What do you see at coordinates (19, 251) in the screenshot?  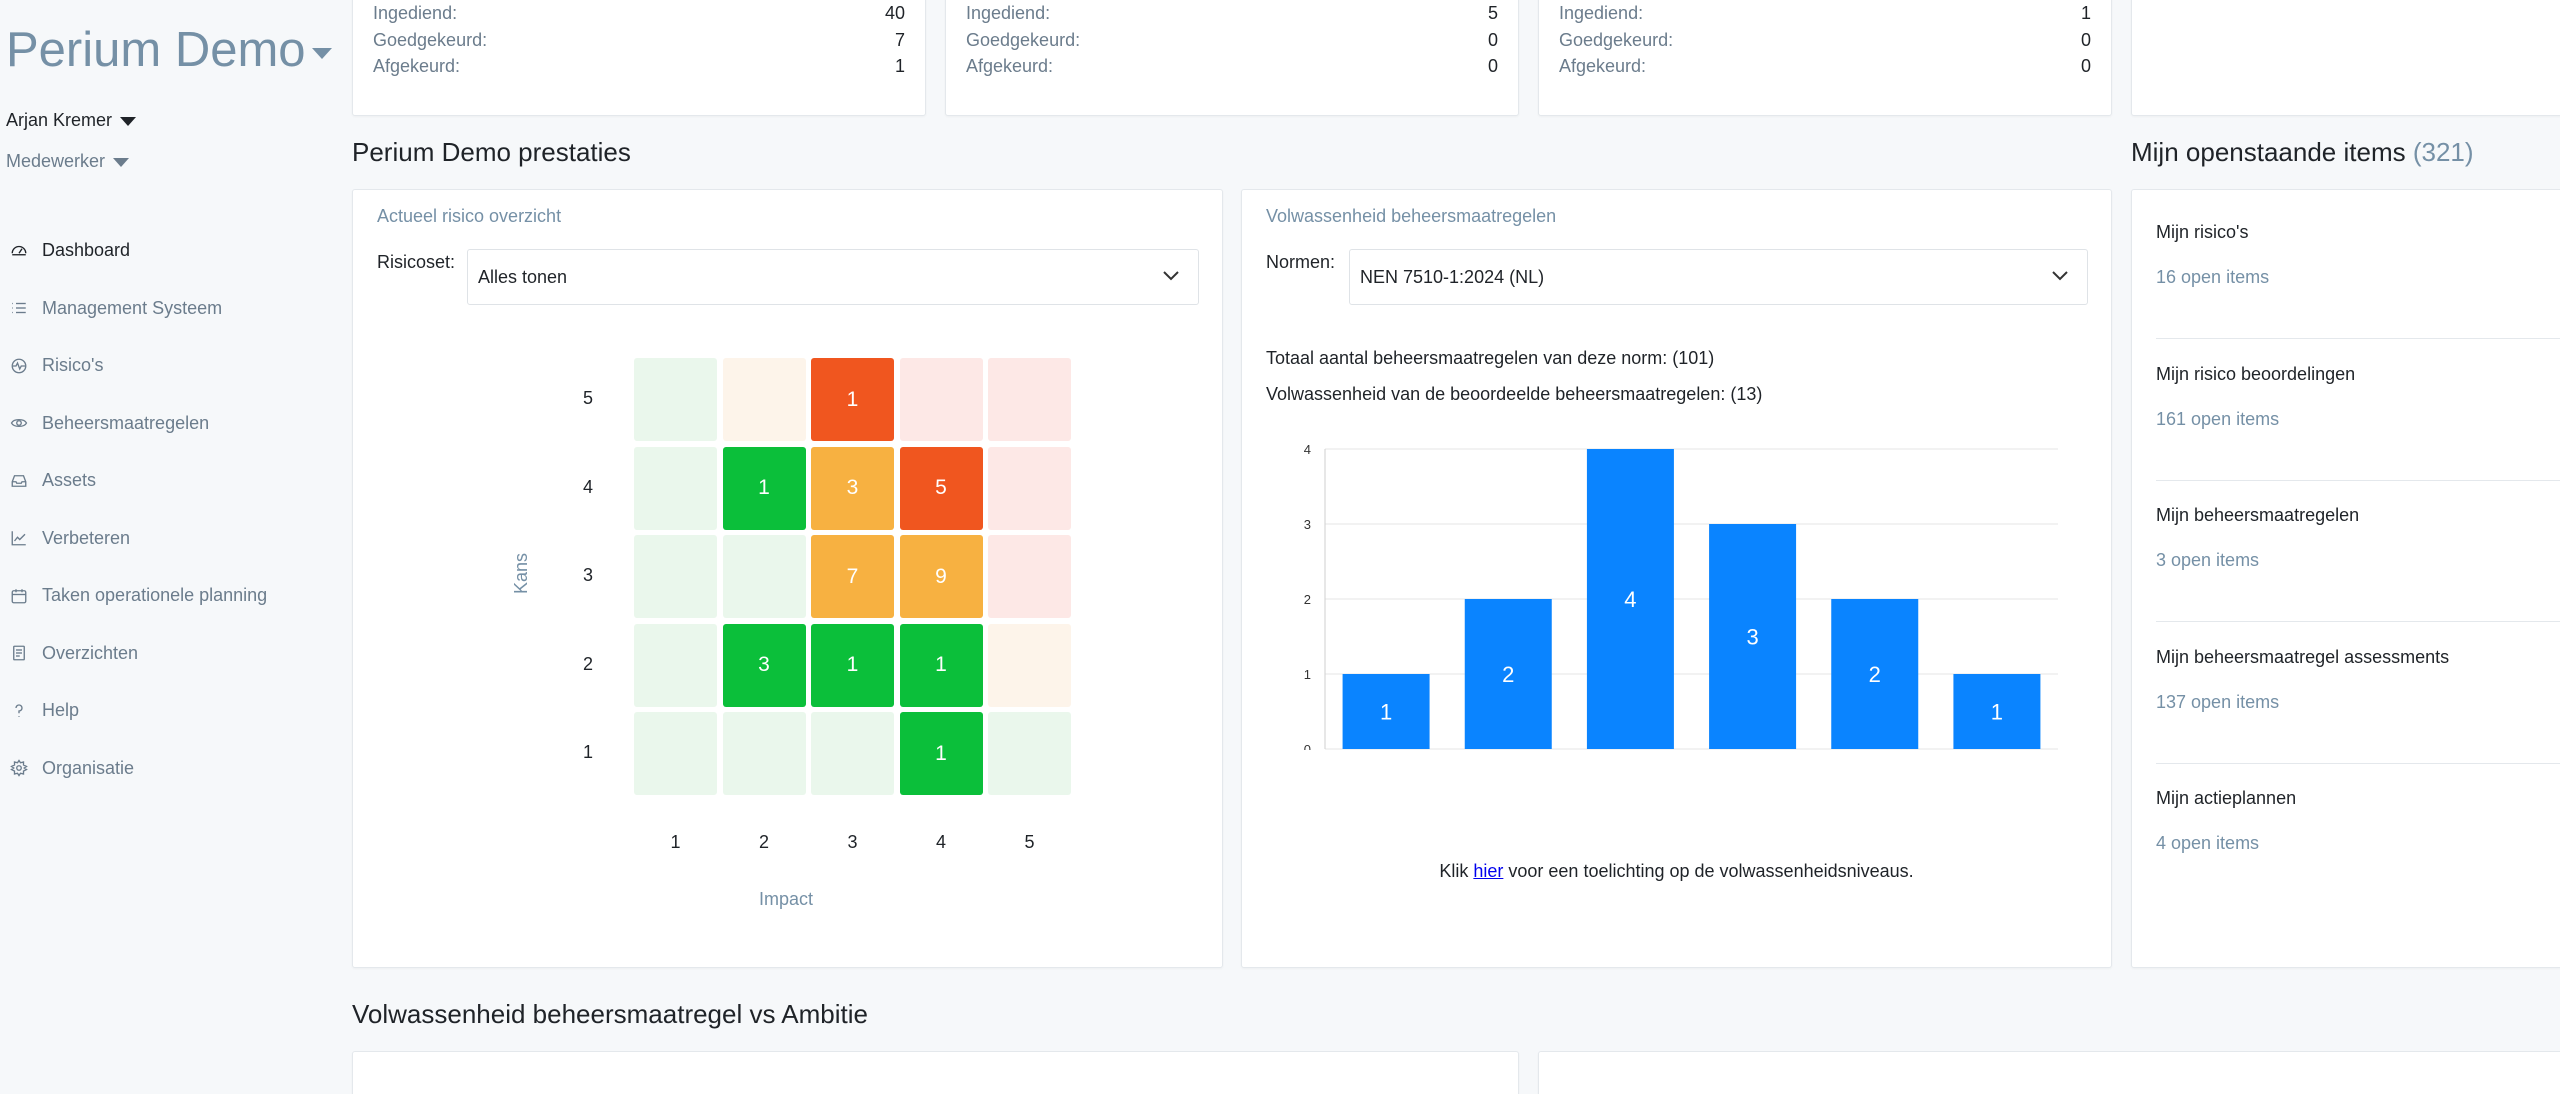 I see `dashboard-icon` at bounding box center [19, 251].